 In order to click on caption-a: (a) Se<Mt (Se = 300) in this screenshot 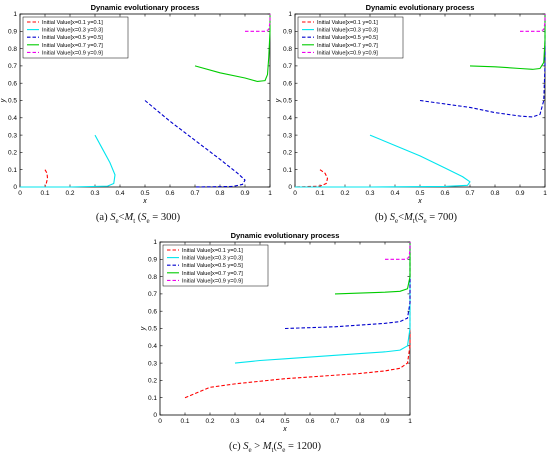, I will do `click(138, 218)`.